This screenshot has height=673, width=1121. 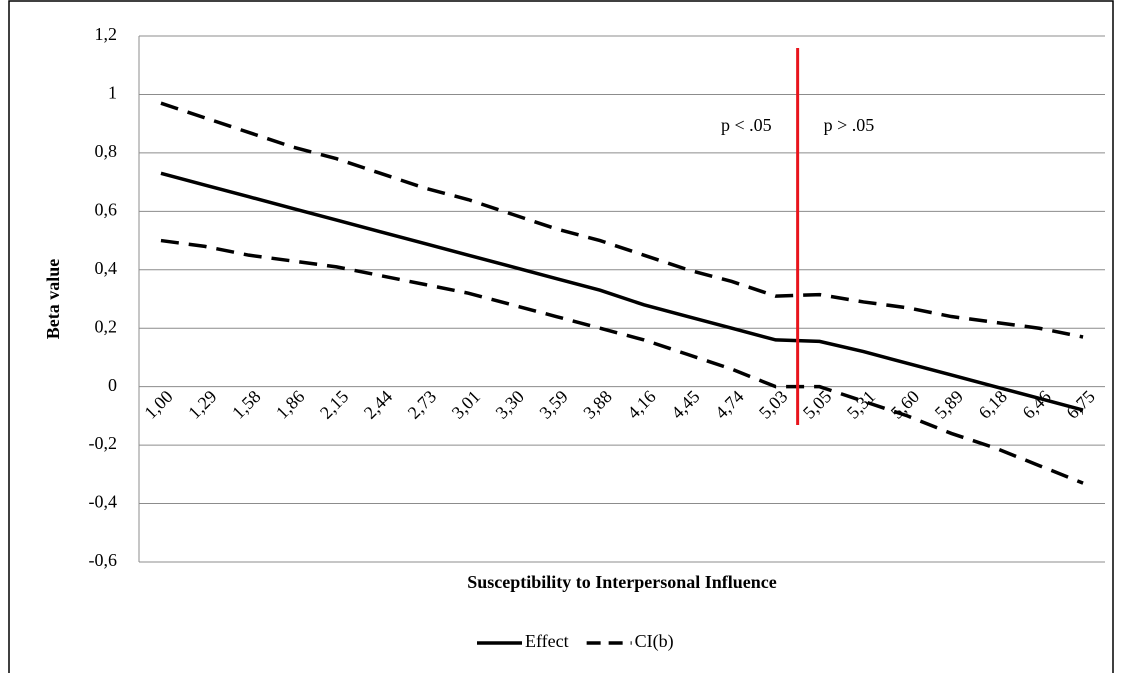 I want to click on x-tick-label: 3,88, so click(x=597, y=404).